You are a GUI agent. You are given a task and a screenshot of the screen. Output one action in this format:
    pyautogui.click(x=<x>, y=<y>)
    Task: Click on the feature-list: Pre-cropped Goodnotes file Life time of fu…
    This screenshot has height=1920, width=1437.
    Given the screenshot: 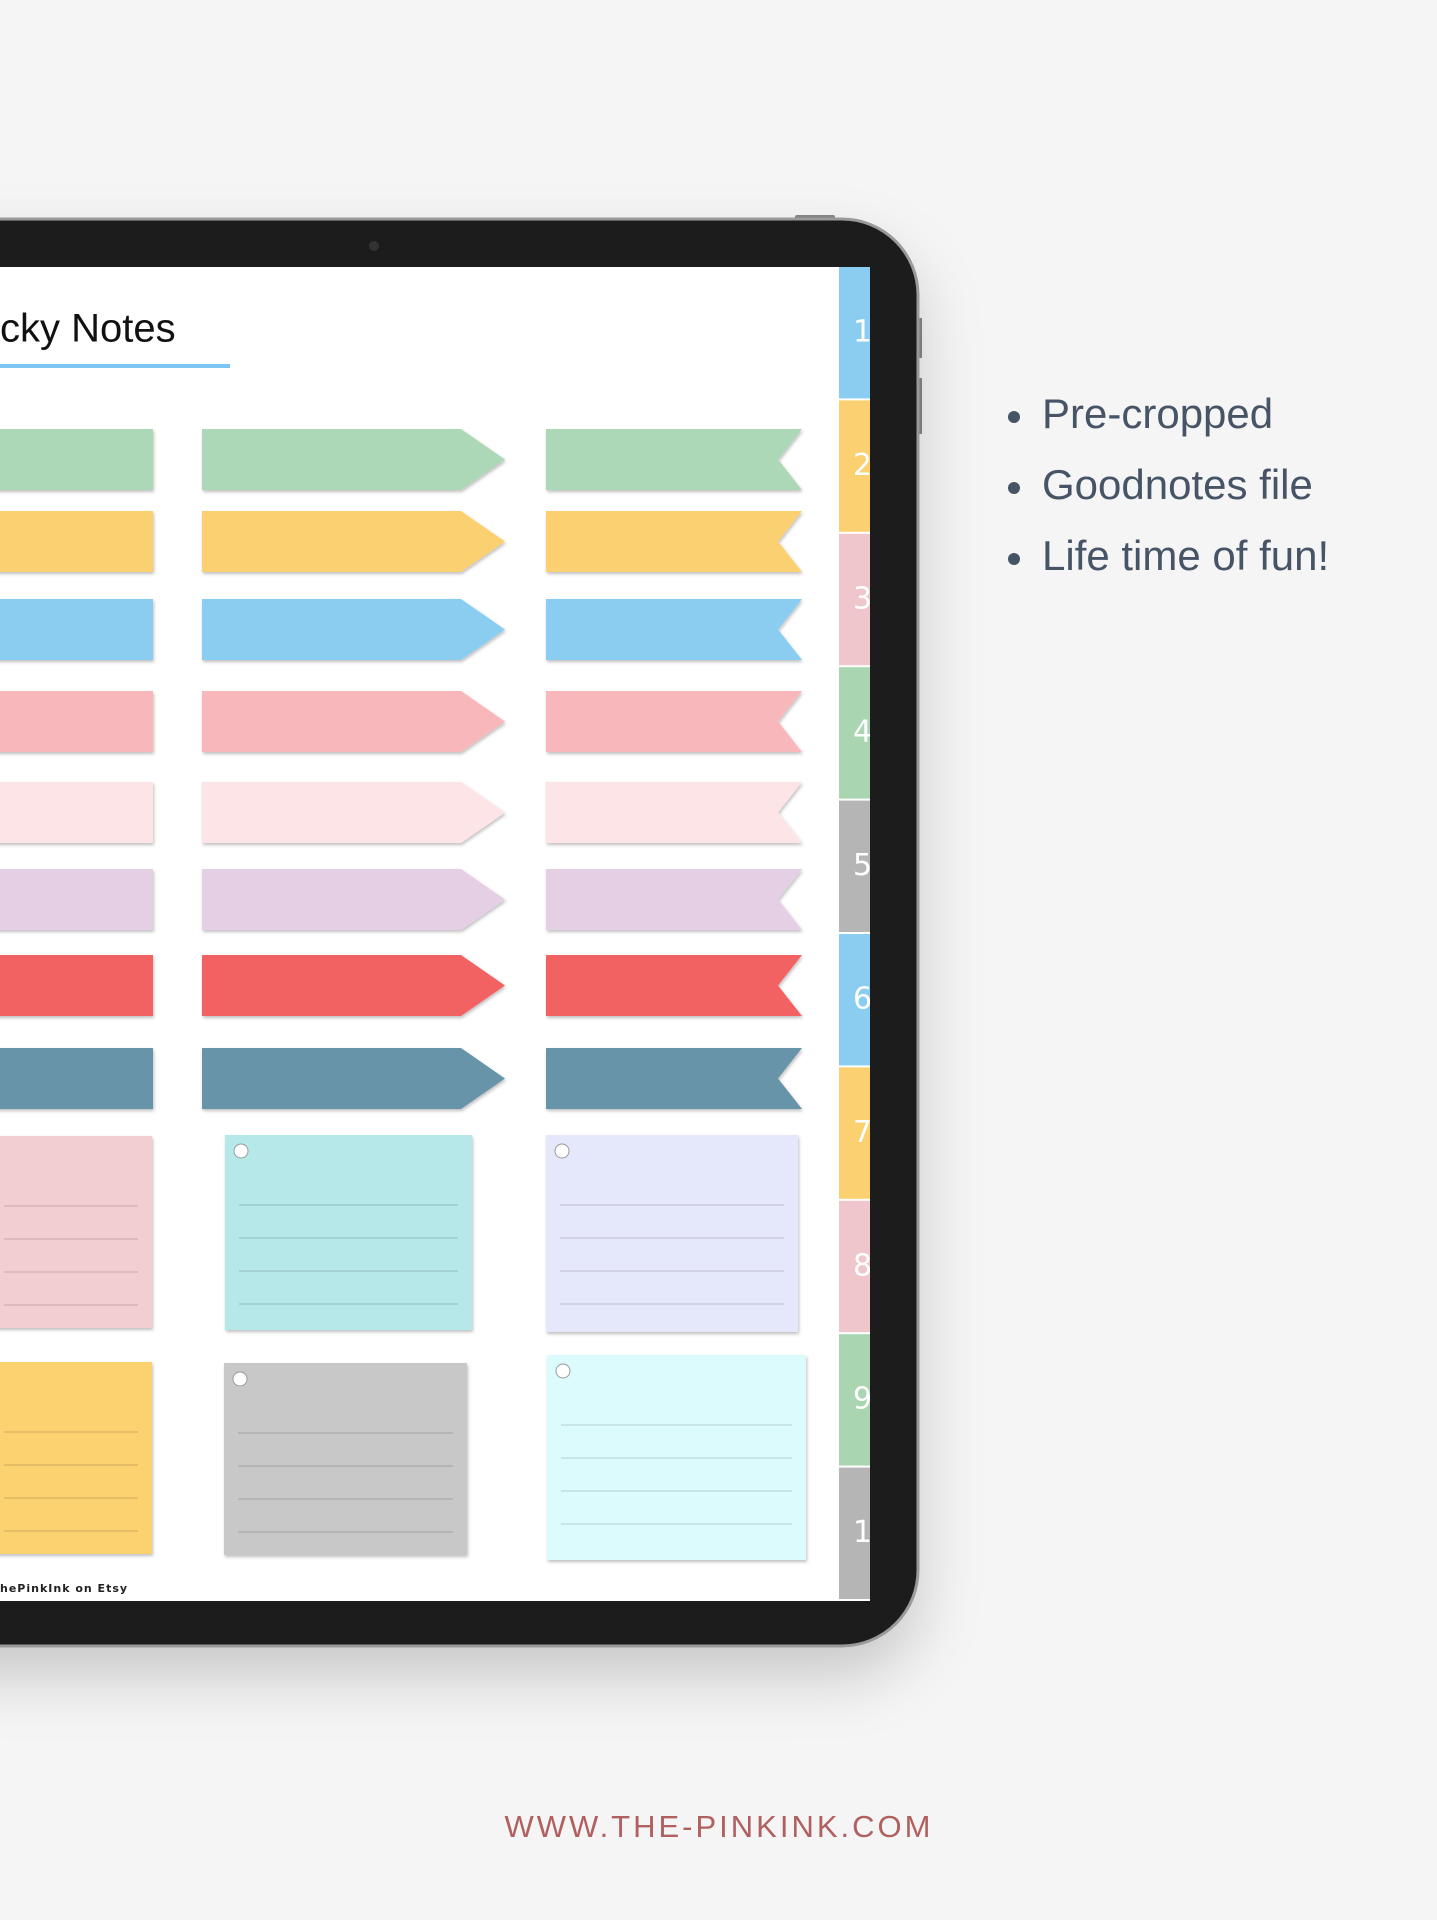 What is the action you would take?
    pyautogui.click(x=1168, y=484)
    